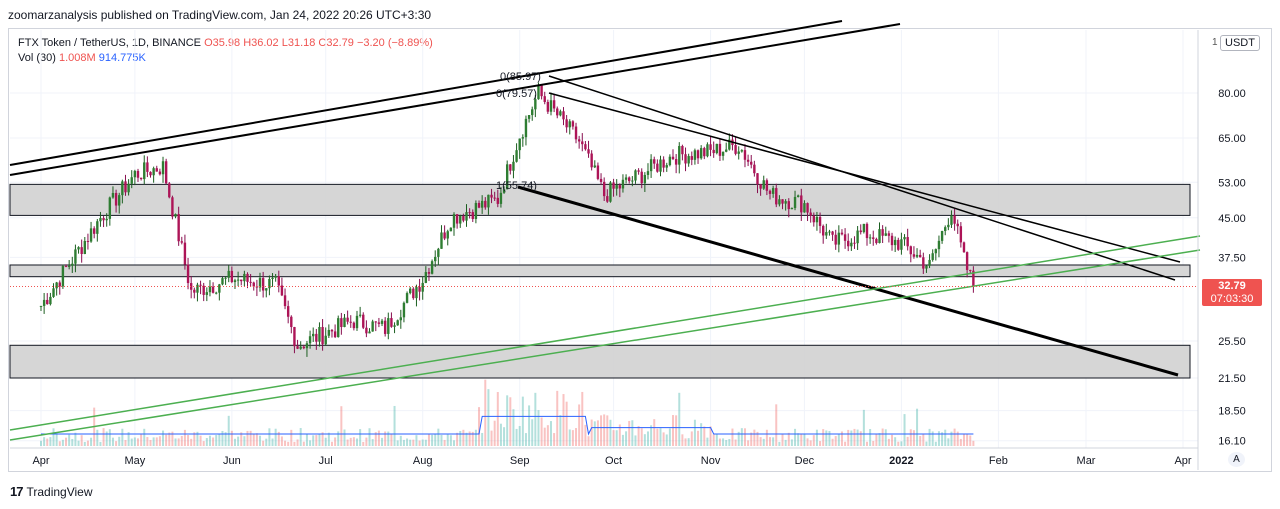 This screenshot has height=509, width=1280. What do you see at coordinates (423, 461) in the screenshot?
I see `x-tick-label: Aug` at bounding box center [423, 461].